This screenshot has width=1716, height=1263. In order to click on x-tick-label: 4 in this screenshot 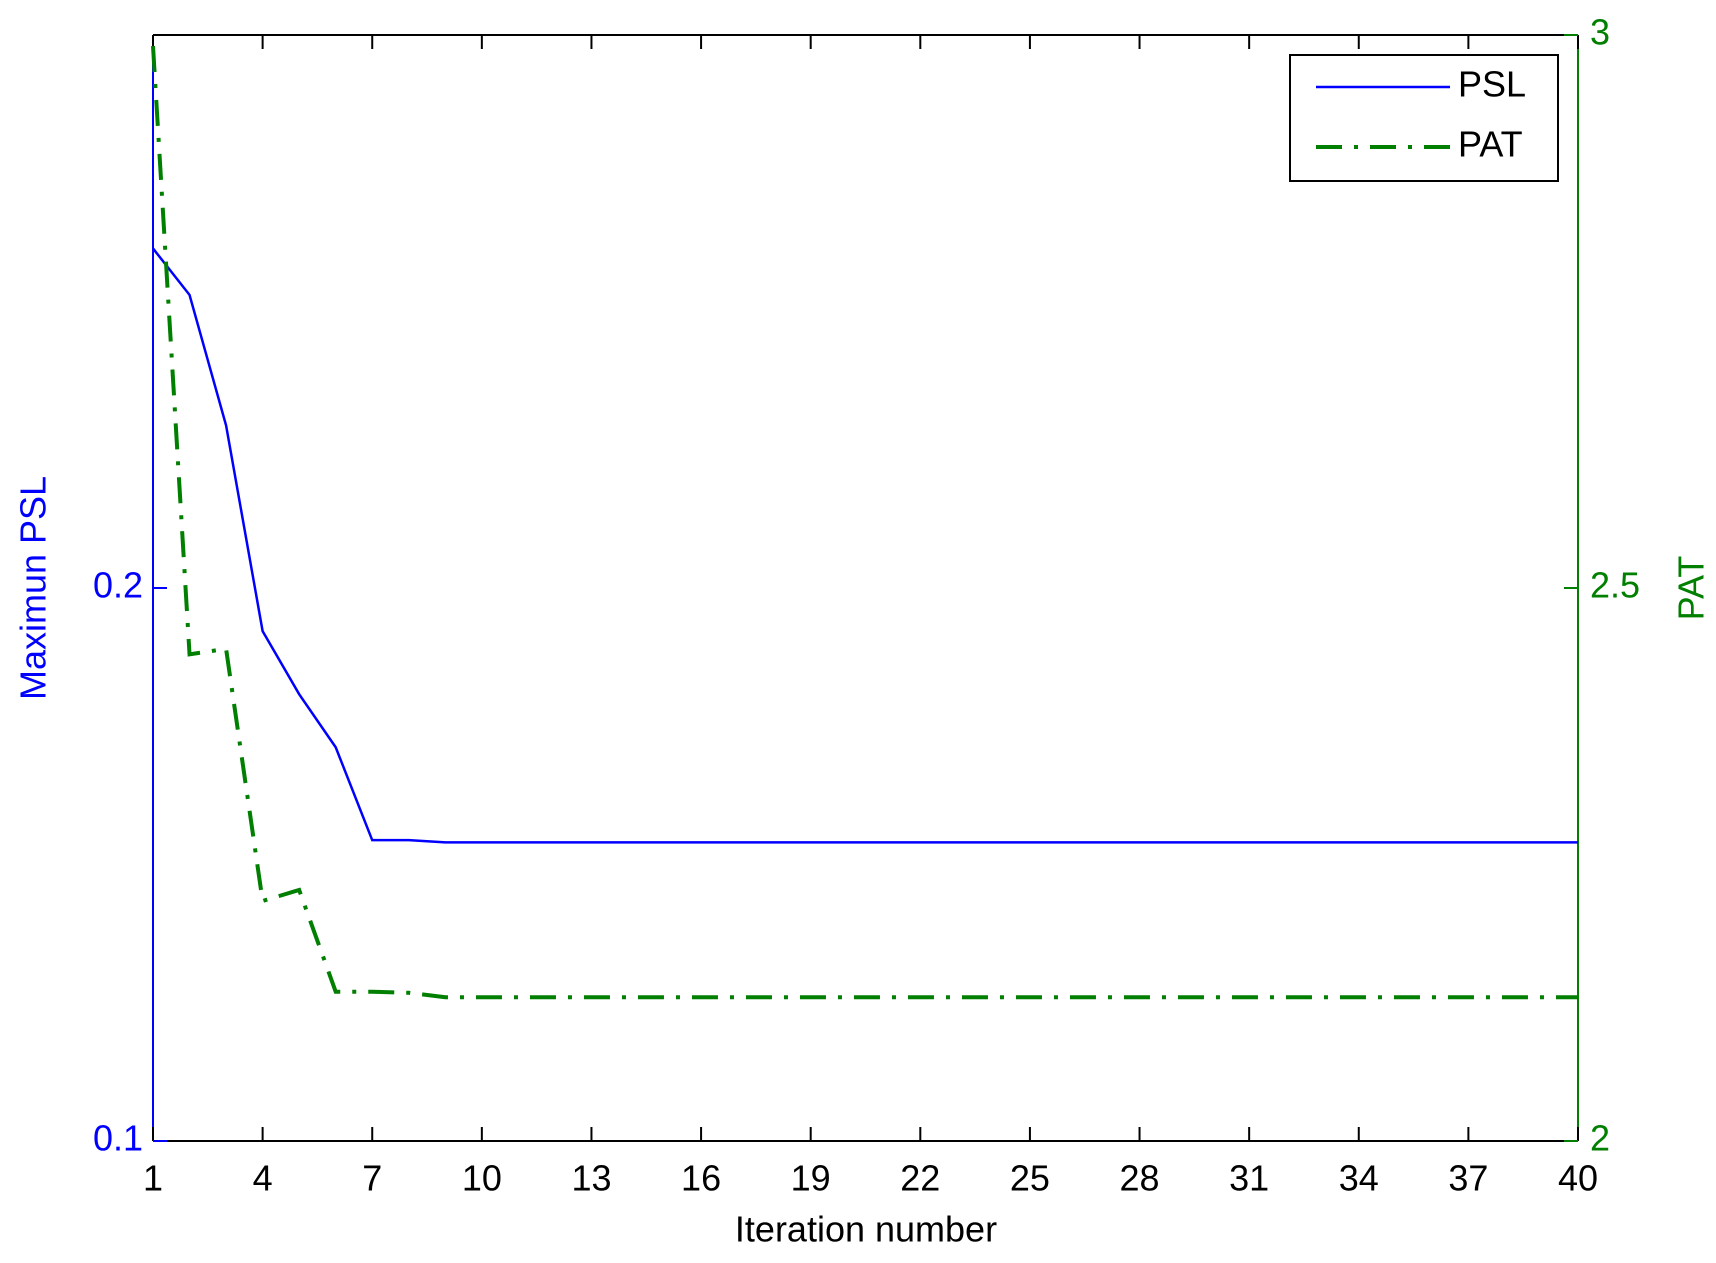, I will do `click(263, 1178)`.